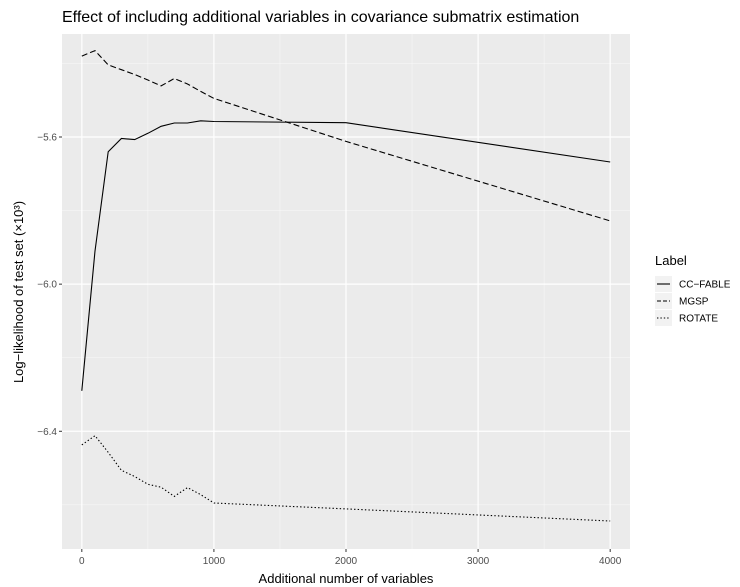  Describe the element at coordinates (47, 432) in the screenshot. I see `y-tick-label: −6.4` at that location.